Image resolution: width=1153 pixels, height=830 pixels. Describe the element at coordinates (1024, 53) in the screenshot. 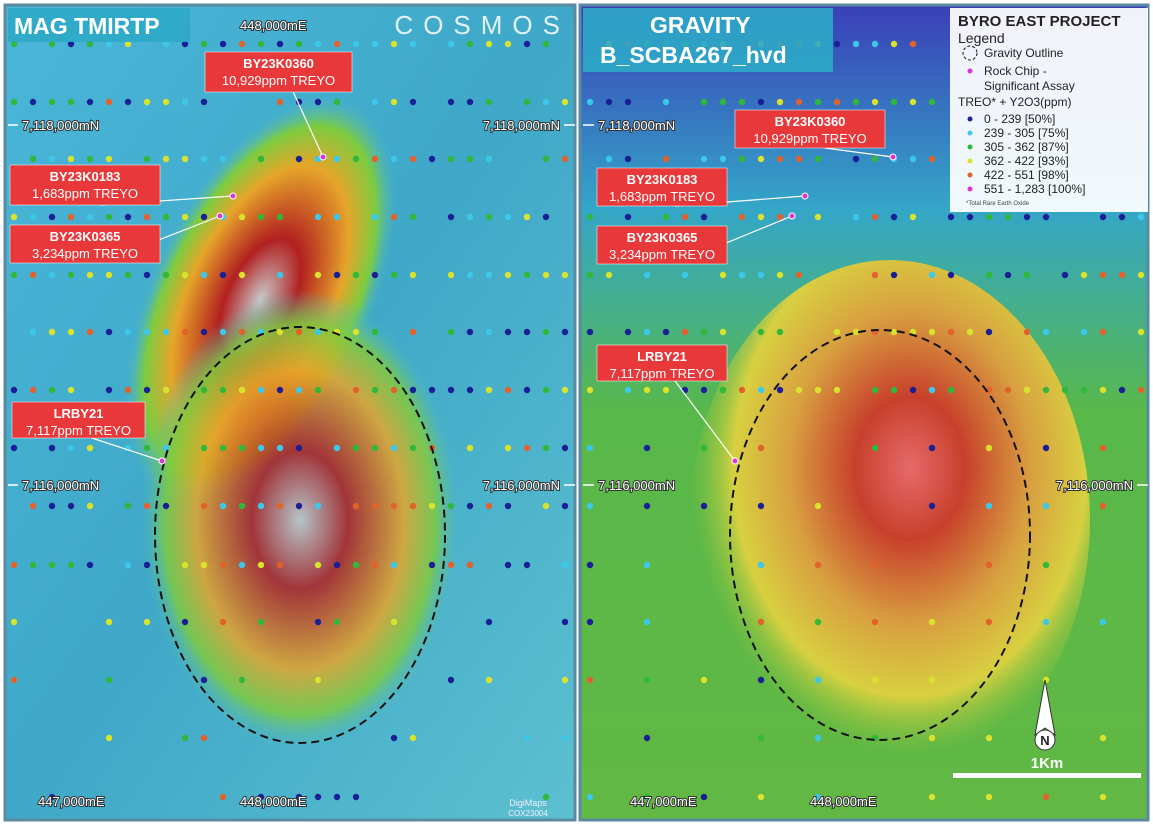

I see `legend-item: Gravity Outline` at that location.